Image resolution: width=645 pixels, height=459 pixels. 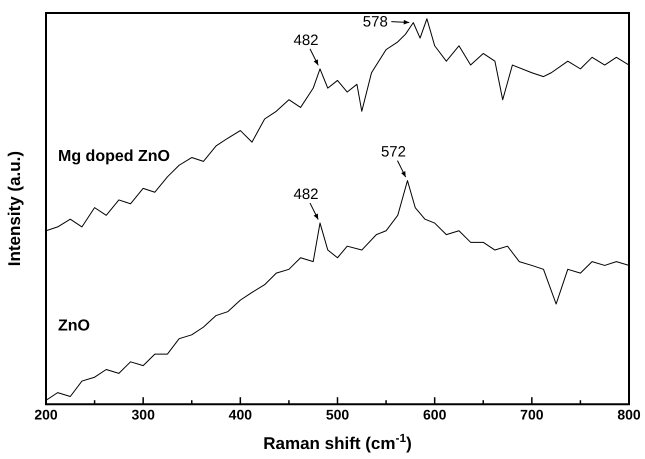 I want to click on series-label: Mg doped ZnO, so click(x=114, y=156).